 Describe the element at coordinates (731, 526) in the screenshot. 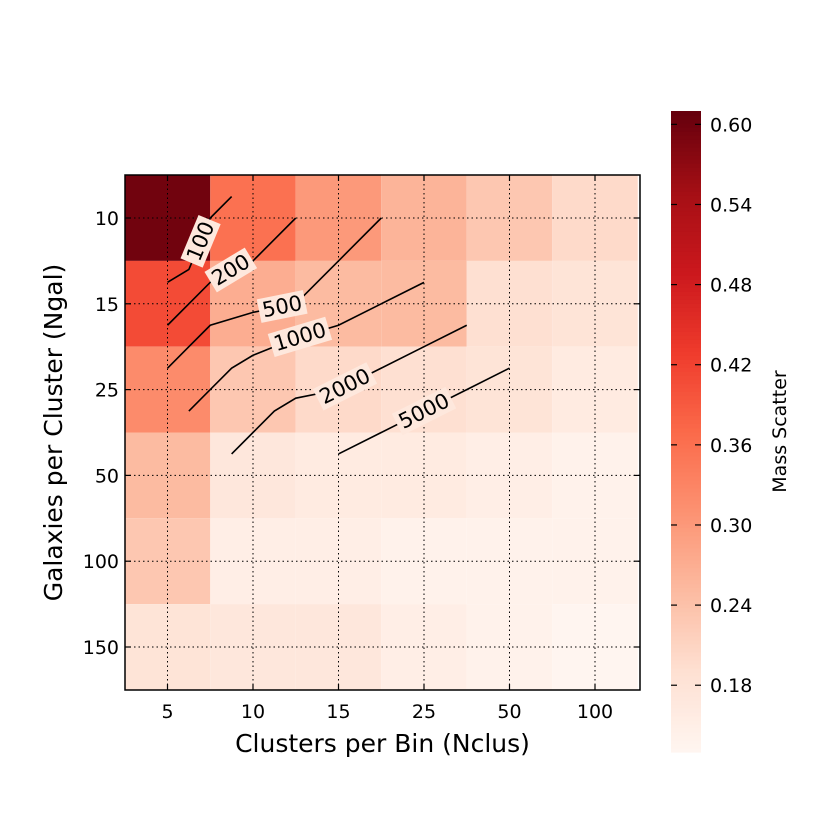

I see `colorbar-tick-label: 0.30` at that location.